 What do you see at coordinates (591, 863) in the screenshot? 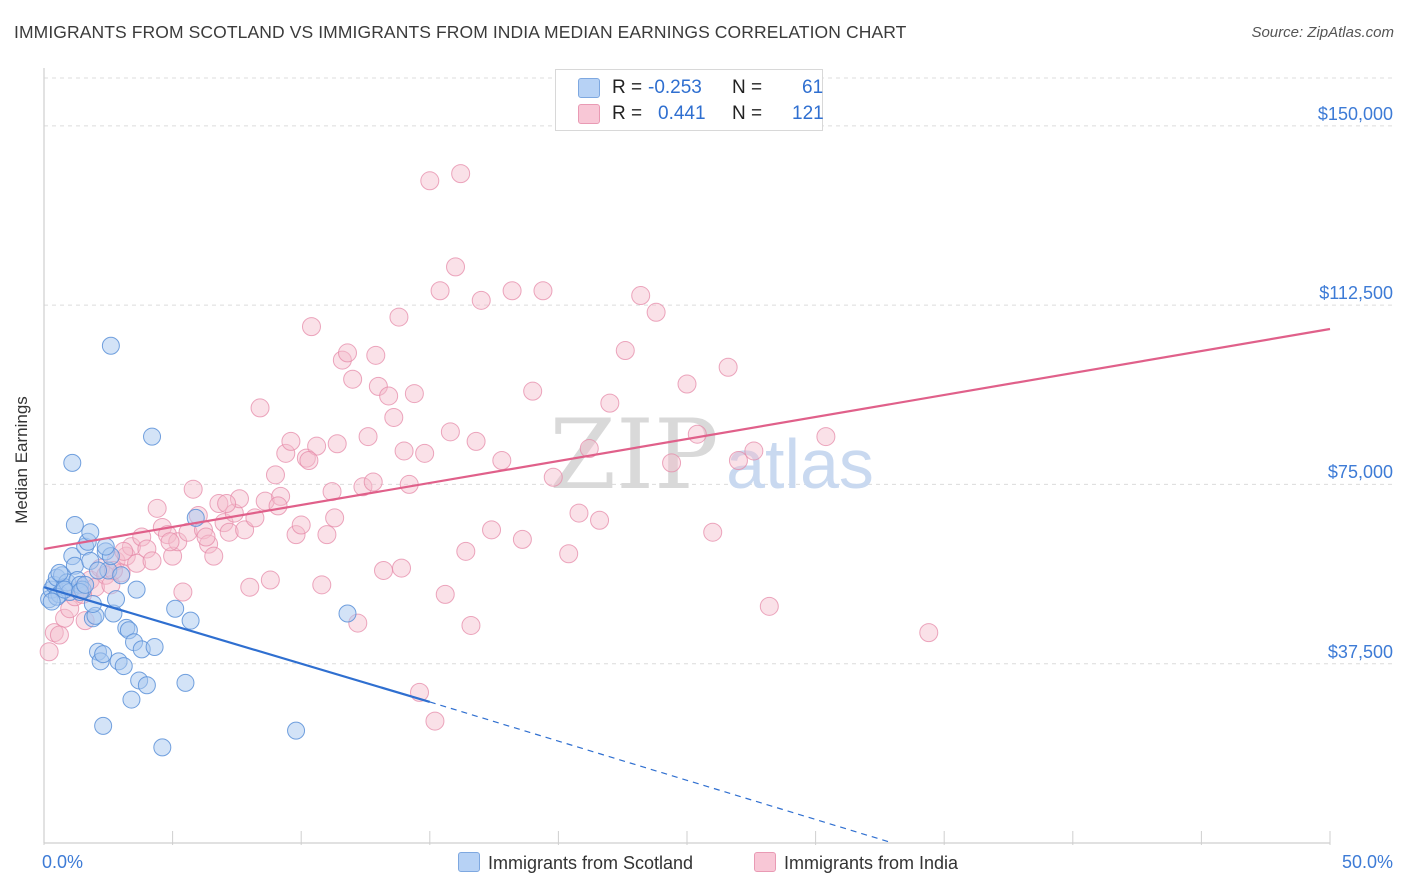
I see `scotland-legend-label: Immigrants from Scotland` at bounding box center [591, 863].